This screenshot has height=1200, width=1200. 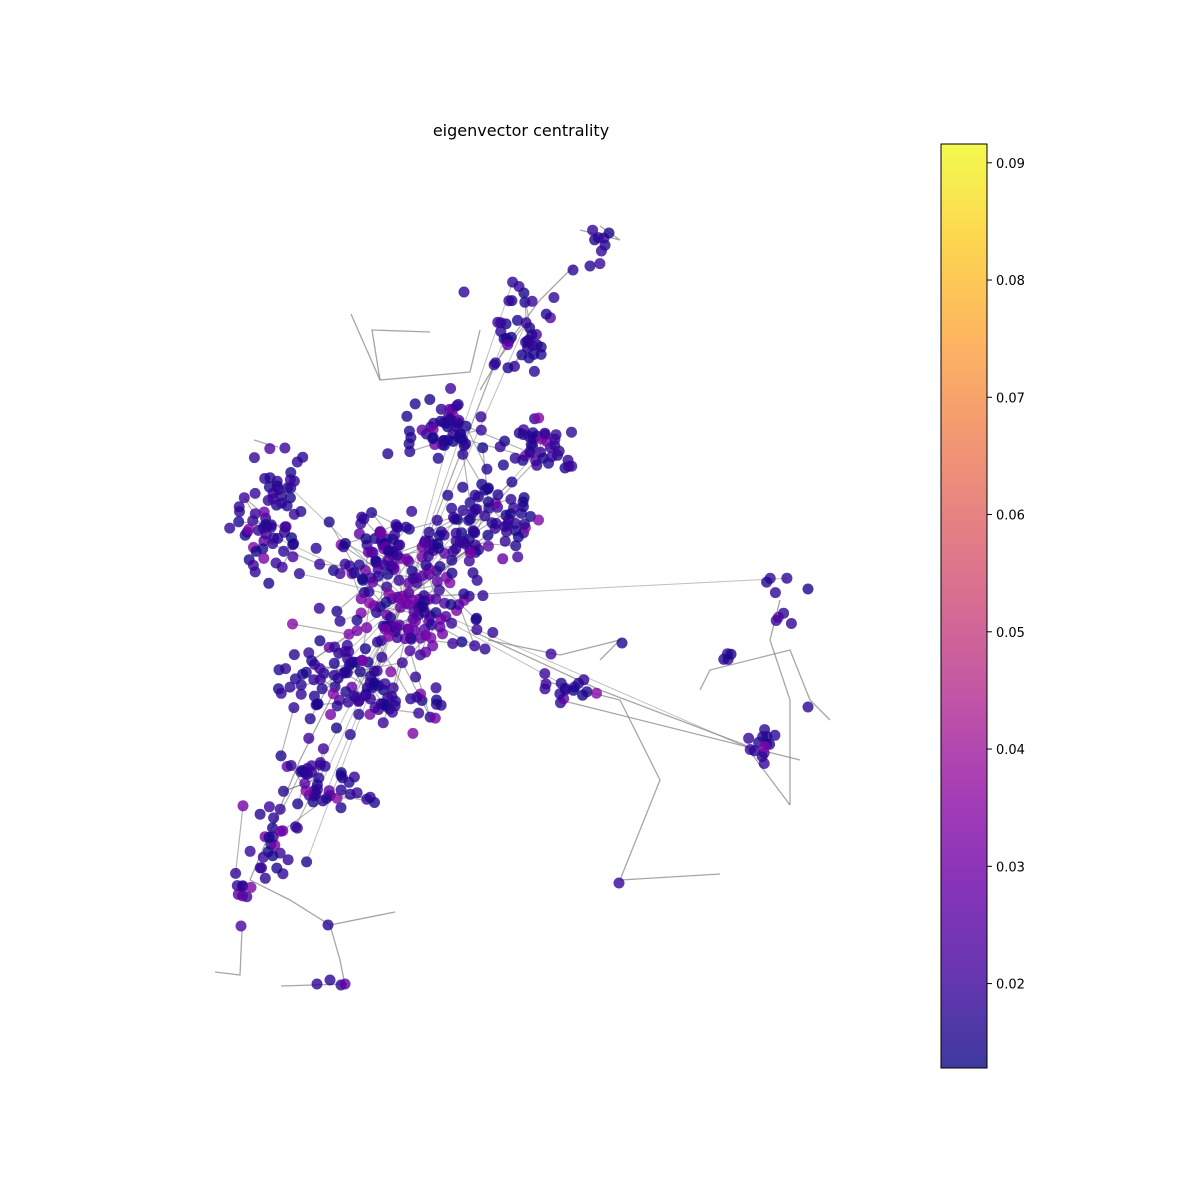 I want to click on colorbar: 0.02 0.03 0.04 0.05 0.06 0.07 0.08 0.09, so click(x=982, y=606).